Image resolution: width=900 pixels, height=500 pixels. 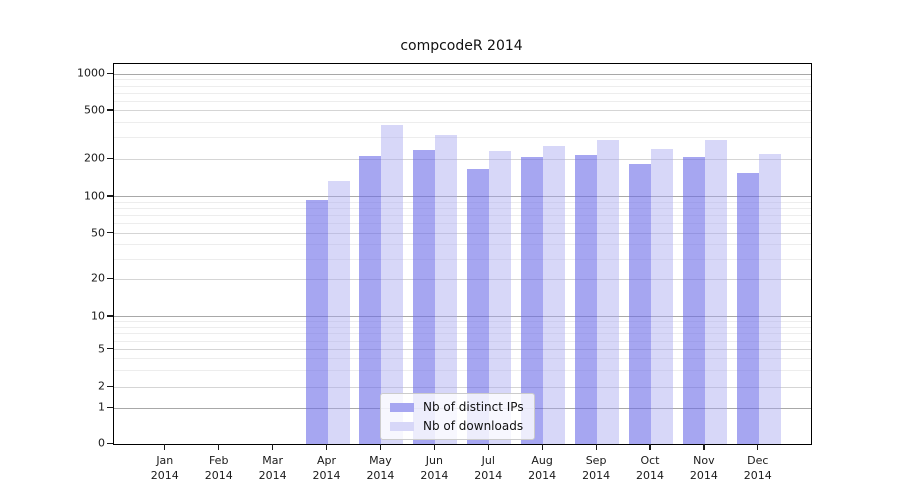 What do you see at coordinates (98, 316) in the screenshot?
I see `y-tick-label-10: 10` at bounding box center [98, 316].